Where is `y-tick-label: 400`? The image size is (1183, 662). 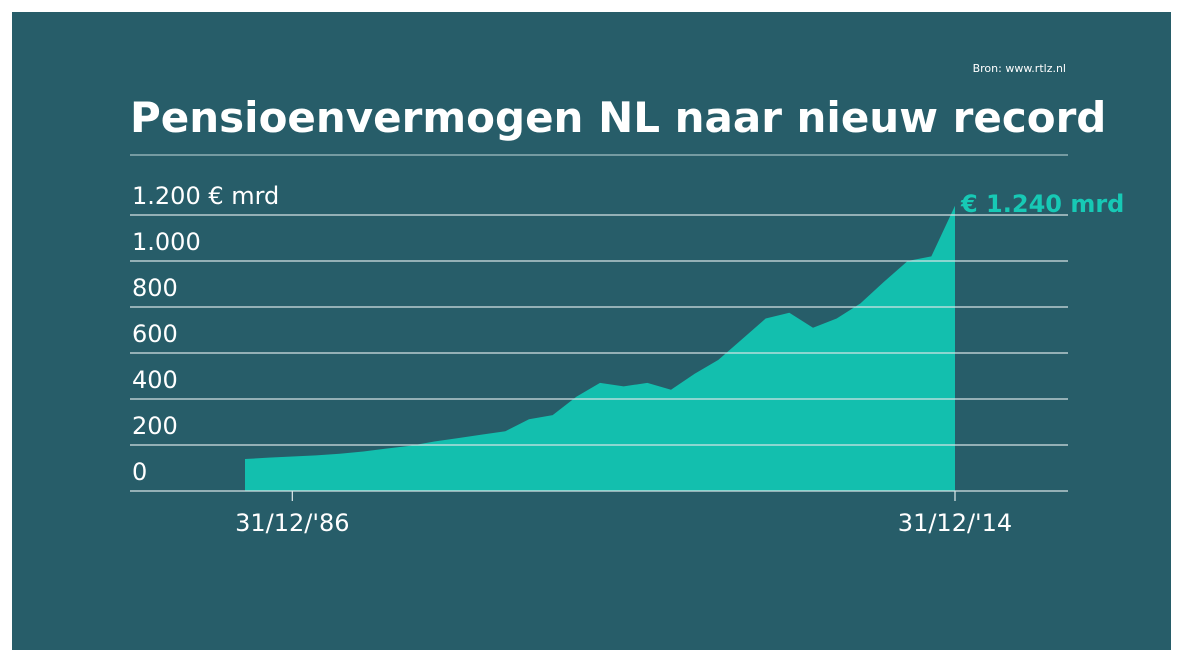 y-tick-label: 400 is located at coordinates (155, 380).